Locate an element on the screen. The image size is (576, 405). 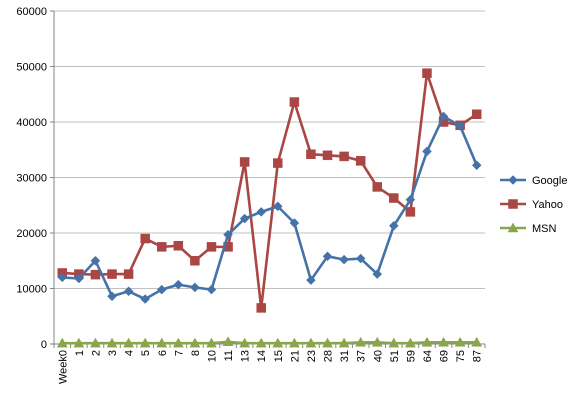
x-tick-label: 23 is located at coordinates (312, 356).